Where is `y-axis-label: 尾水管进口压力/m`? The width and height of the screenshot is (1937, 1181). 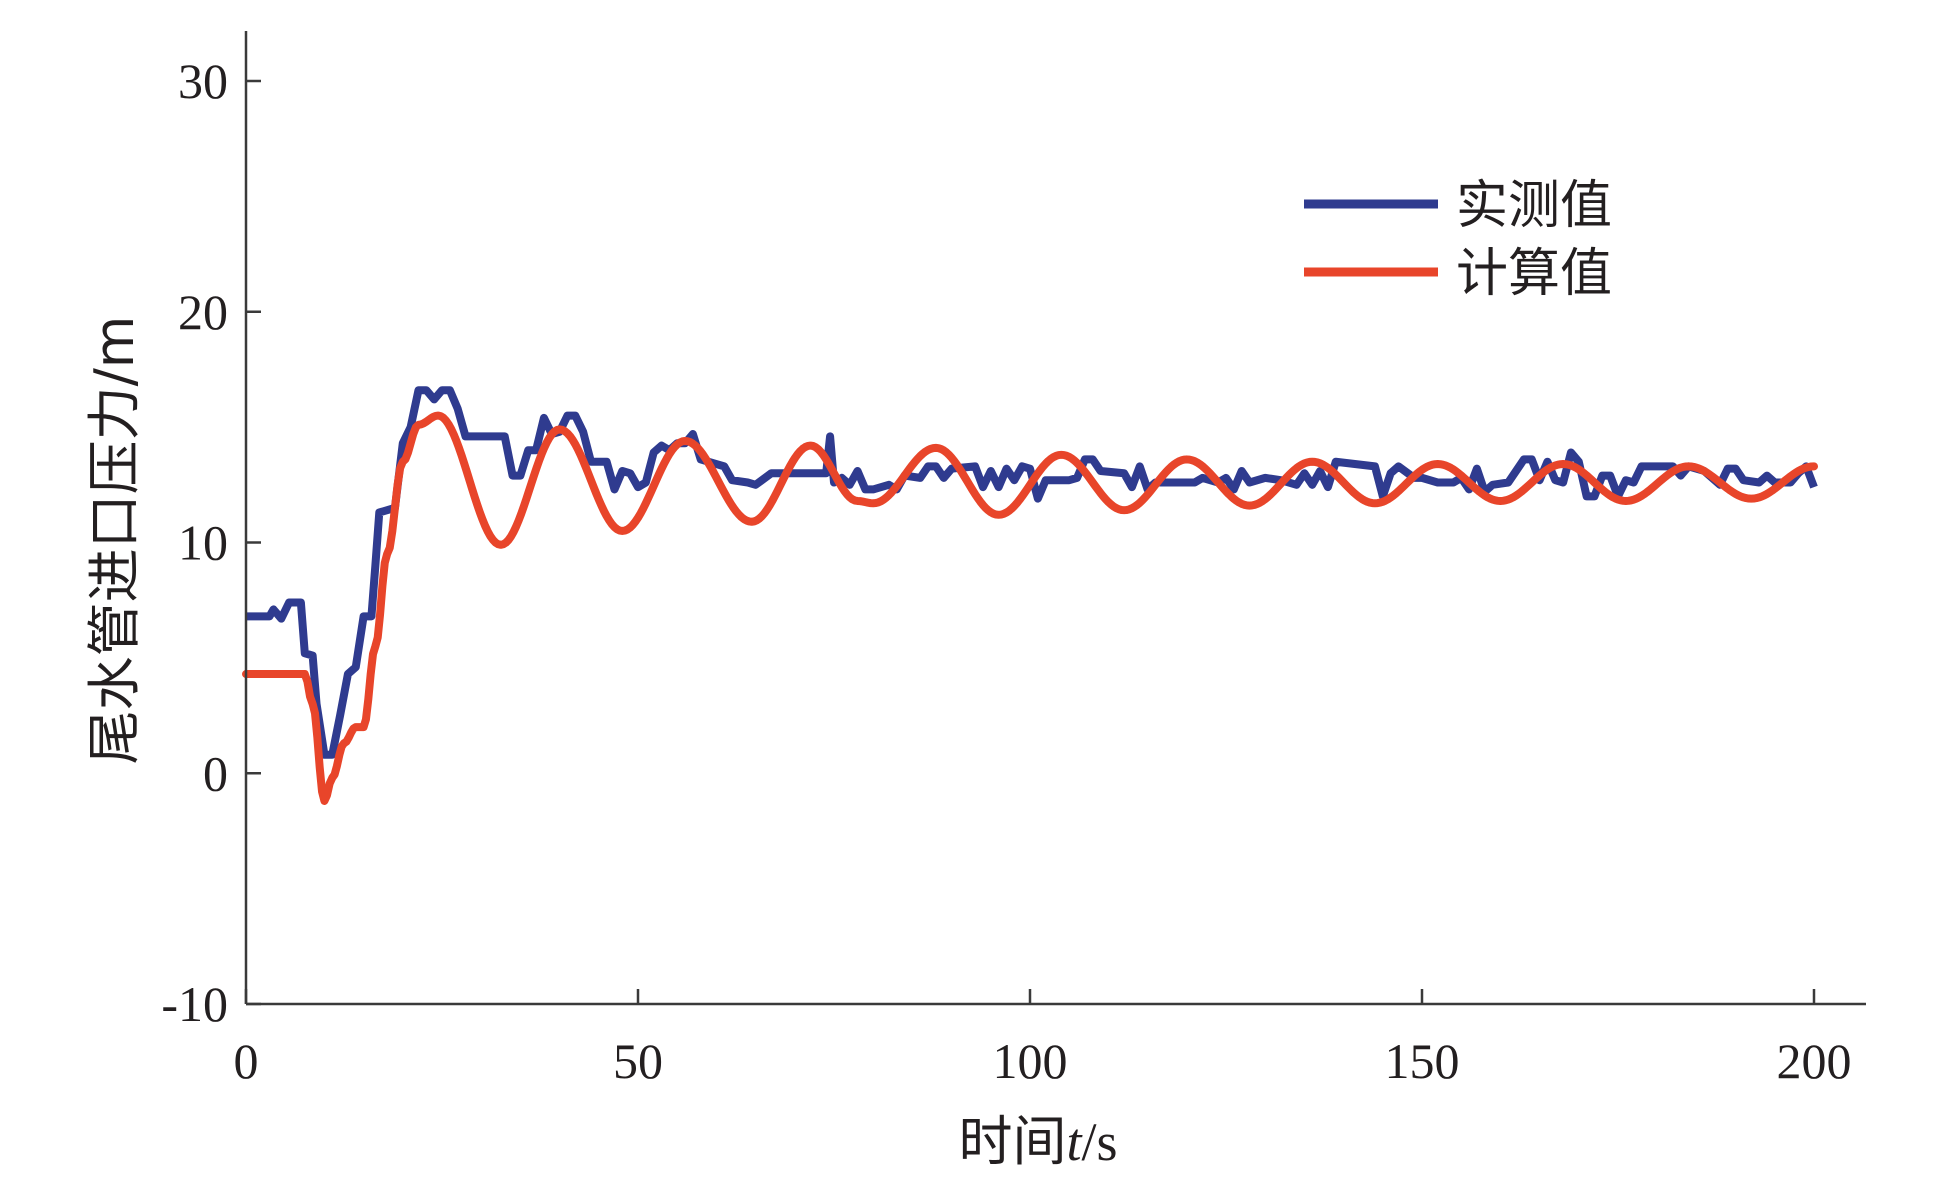
y-axis-label: 尾水管进口压力/m is located at coordinates (114, 540).